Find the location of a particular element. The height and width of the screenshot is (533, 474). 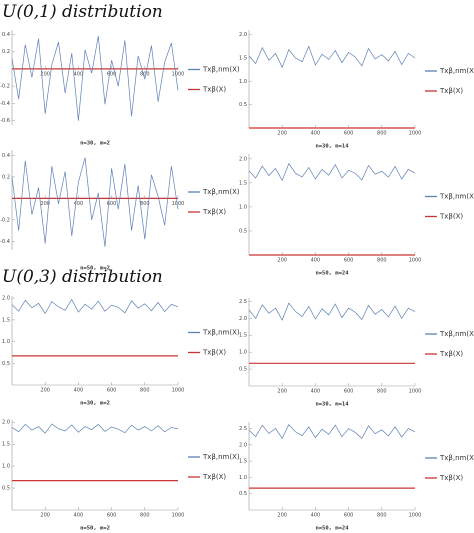

y-tick-label: -0.2 is located at coordinates (5, 87).